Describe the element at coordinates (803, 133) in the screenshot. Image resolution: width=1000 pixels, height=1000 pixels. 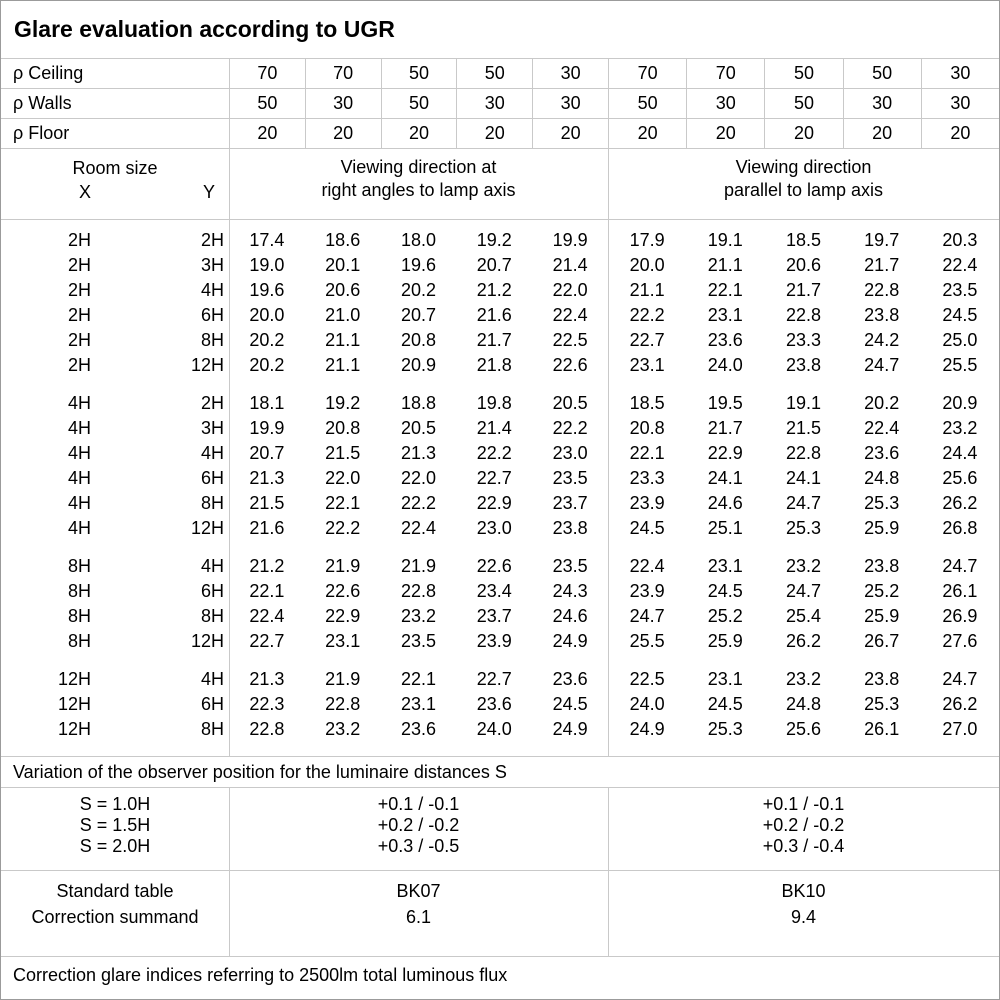
I see `reflectance-half: 20 20 20 20 20` at that location.